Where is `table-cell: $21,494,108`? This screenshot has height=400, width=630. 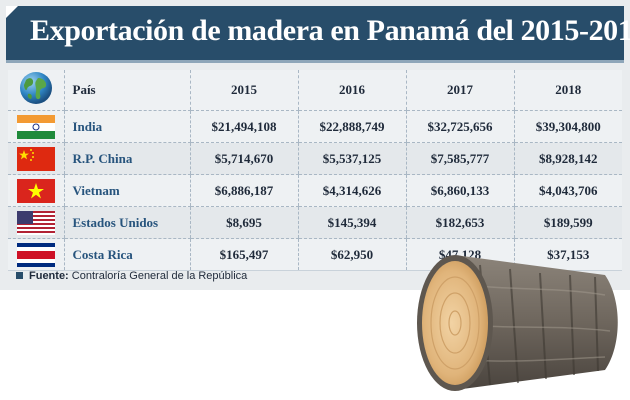 table-cell: $21,494,108 is located at coordinates (243, 126).